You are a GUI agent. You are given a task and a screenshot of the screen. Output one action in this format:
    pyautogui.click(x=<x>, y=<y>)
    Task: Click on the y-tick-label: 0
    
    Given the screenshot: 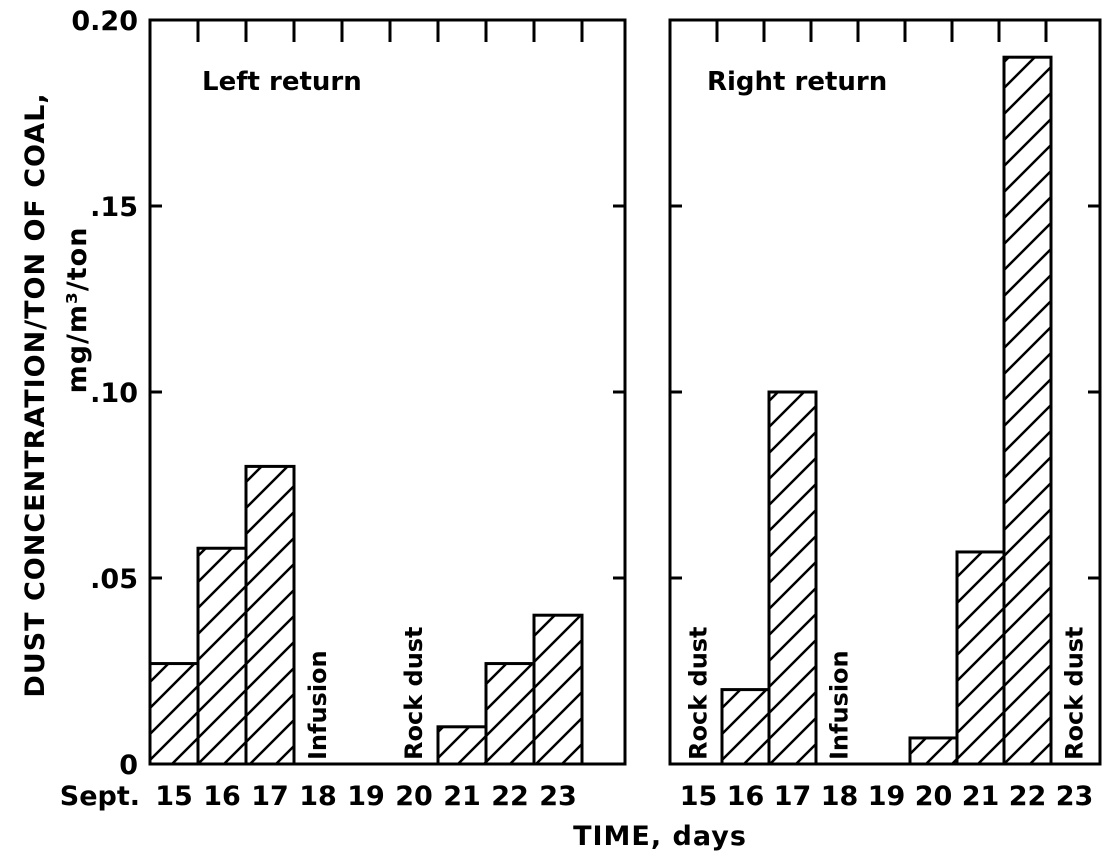 What is the action you would take?
    pyautogui.click(x=128, y=765)
    